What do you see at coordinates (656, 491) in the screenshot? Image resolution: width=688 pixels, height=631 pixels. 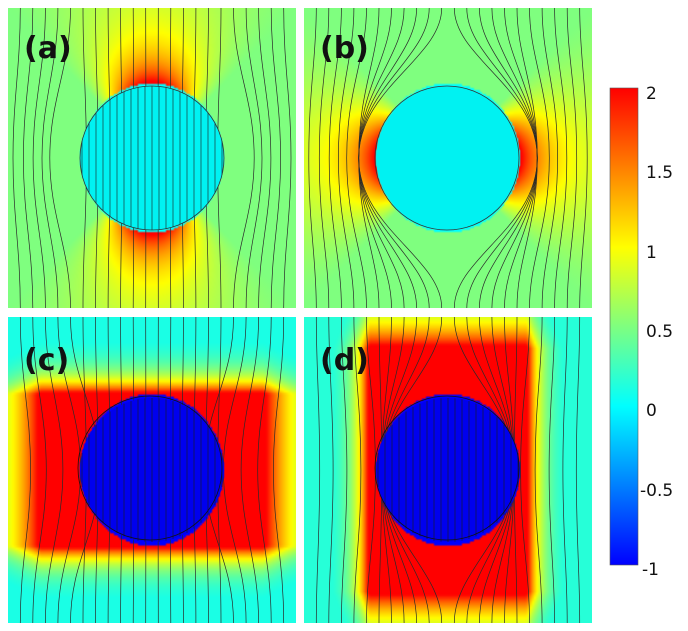 I see `colorbar-tick-label: -0.5` at bounding box center [656, 491].